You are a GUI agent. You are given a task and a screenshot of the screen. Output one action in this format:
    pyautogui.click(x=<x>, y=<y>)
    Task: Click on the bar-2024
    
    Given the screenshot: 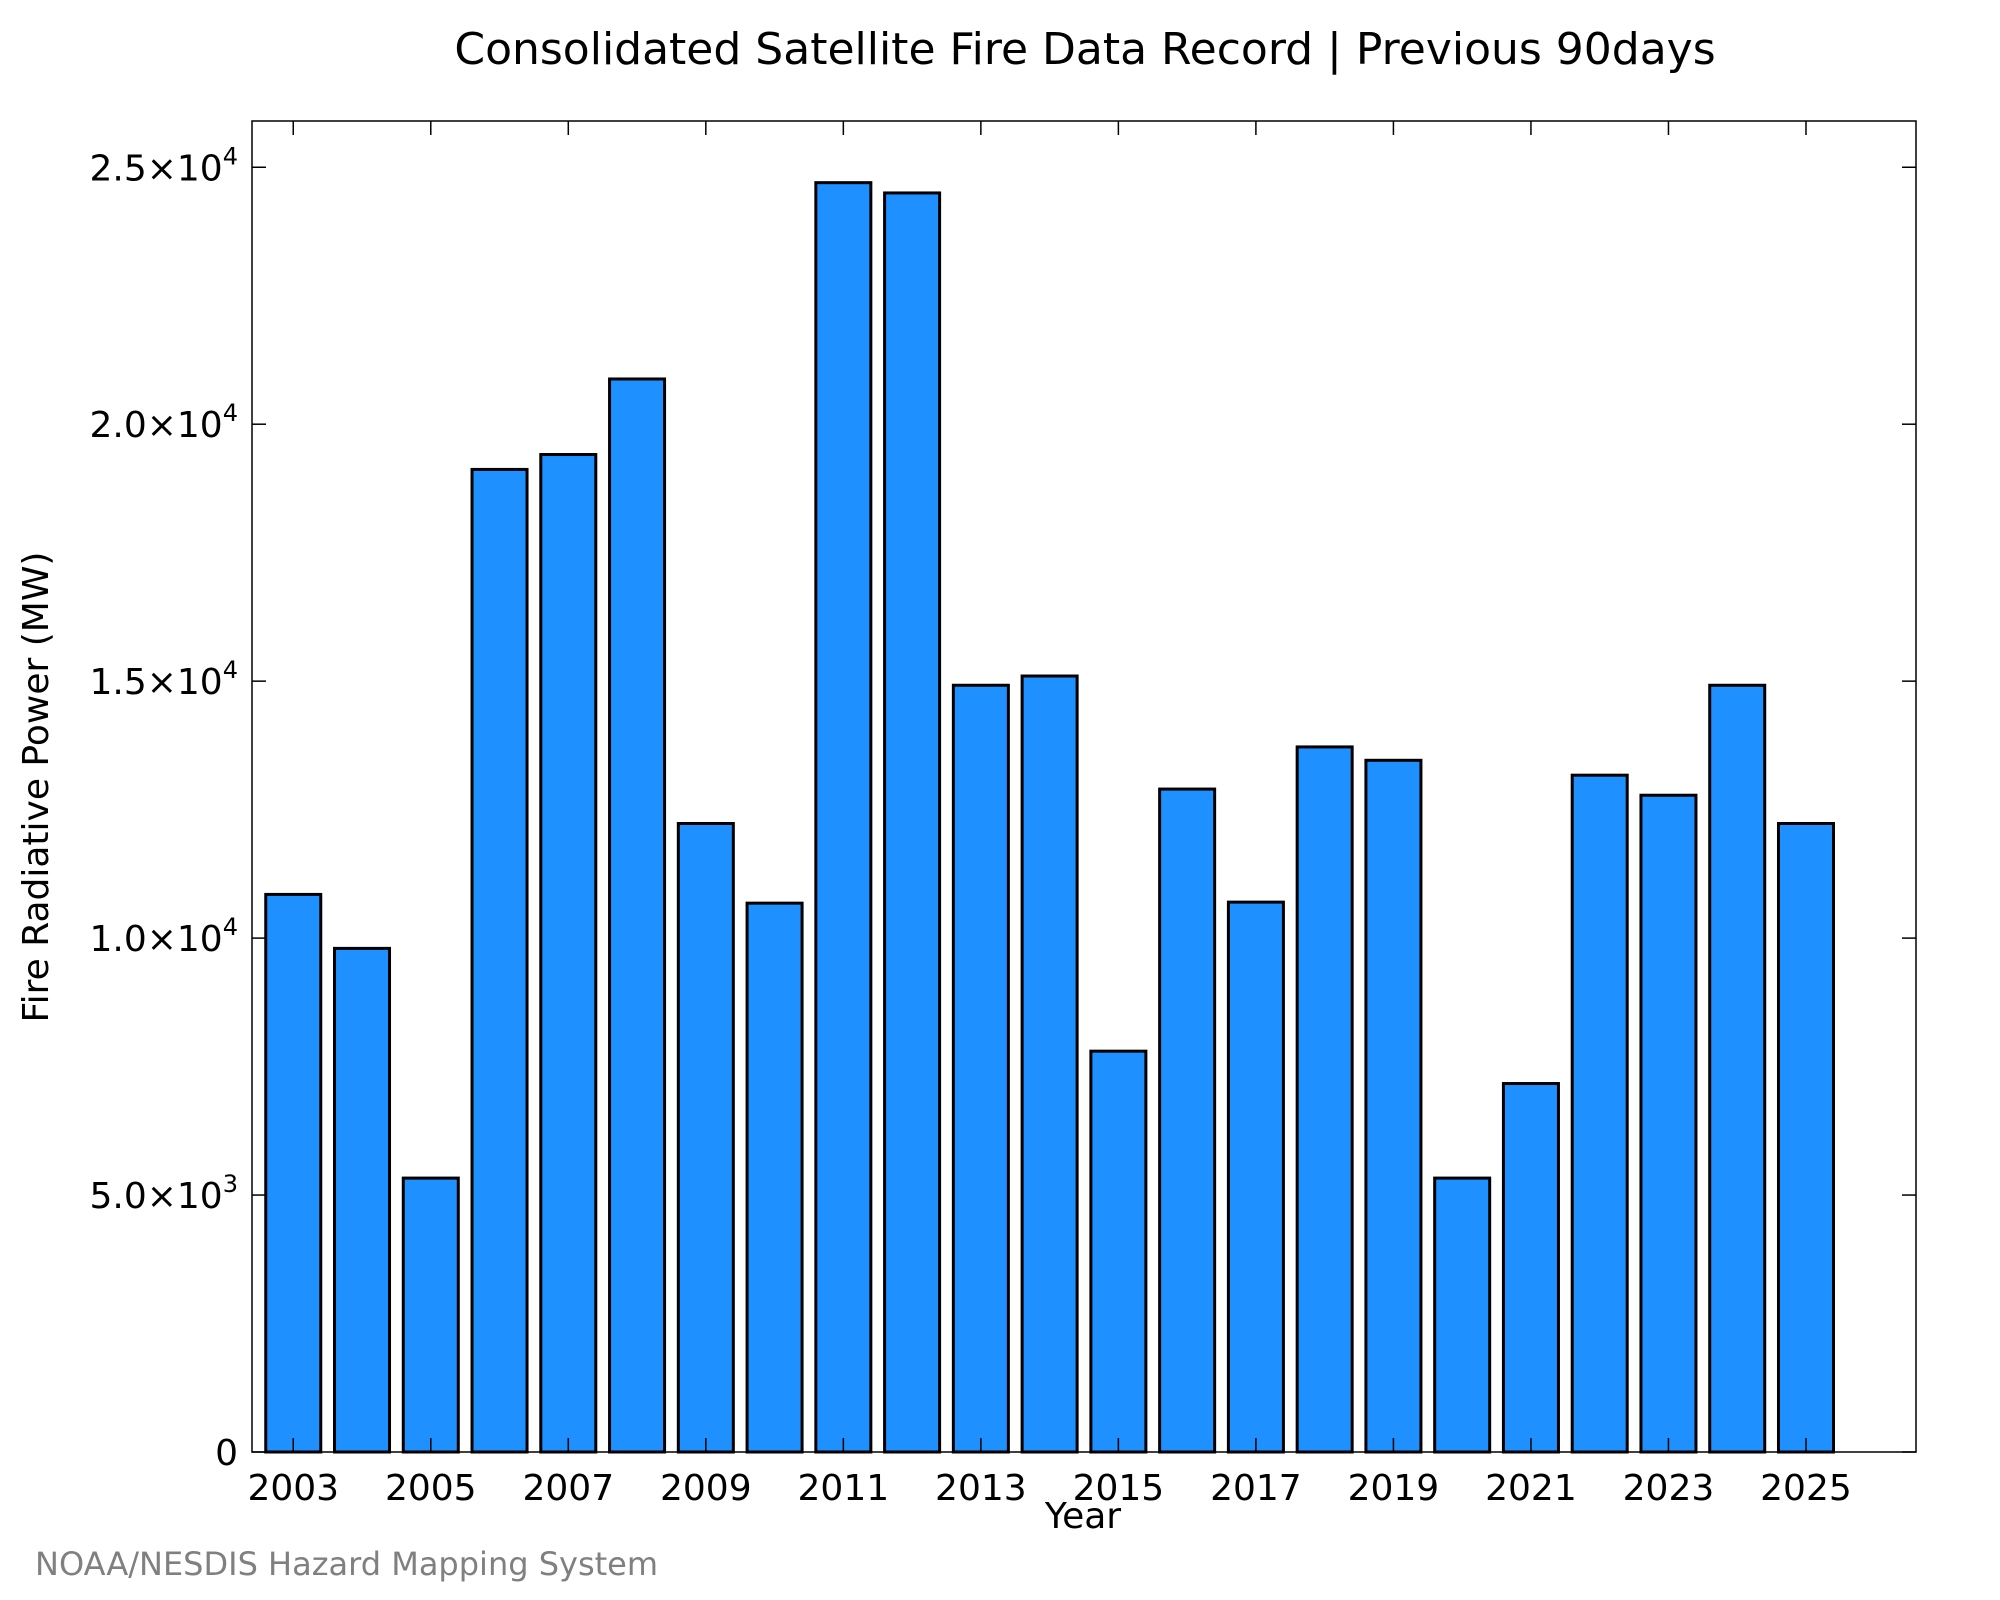 What is the action you would take?
    pyautogui.click(x=1737, y=1068)
    